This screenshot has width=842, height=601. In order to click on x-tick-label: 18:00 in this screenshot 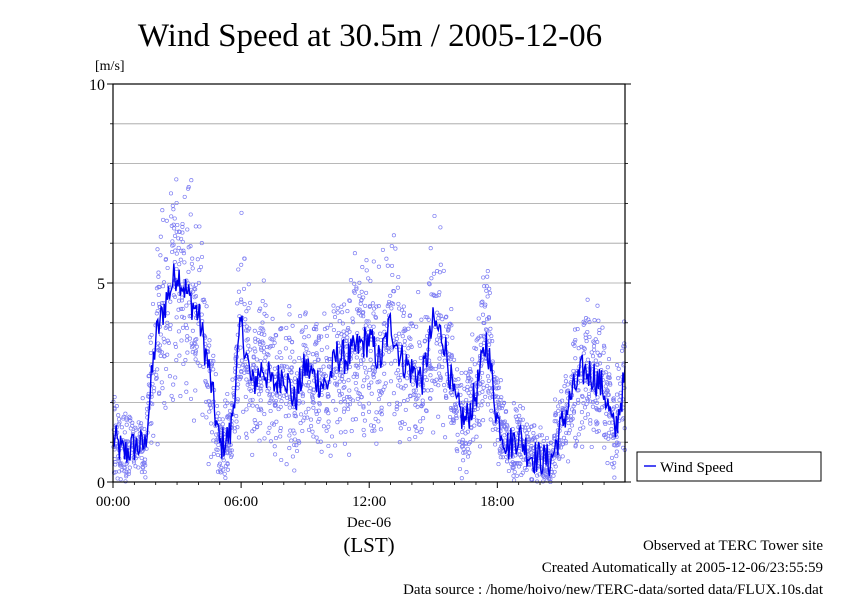, I will do `click(497, 502)`.